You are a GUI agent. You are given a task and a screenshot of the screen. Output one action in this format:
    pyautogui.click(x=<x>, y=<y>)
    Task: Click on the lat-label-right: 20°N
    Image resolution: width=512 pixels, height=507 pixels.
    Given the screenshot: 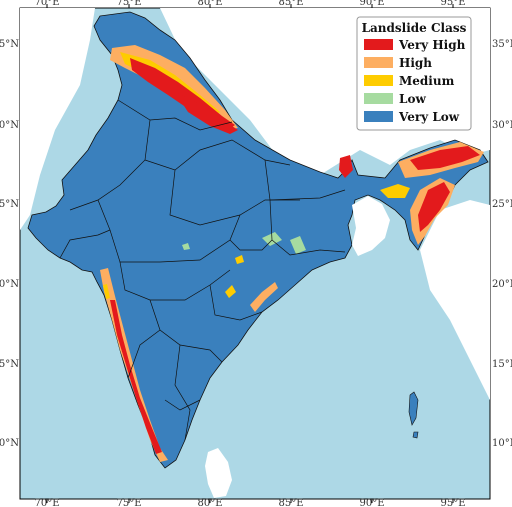 What is the action you would take?
    pyautogui.click(x=502, y=284)
    